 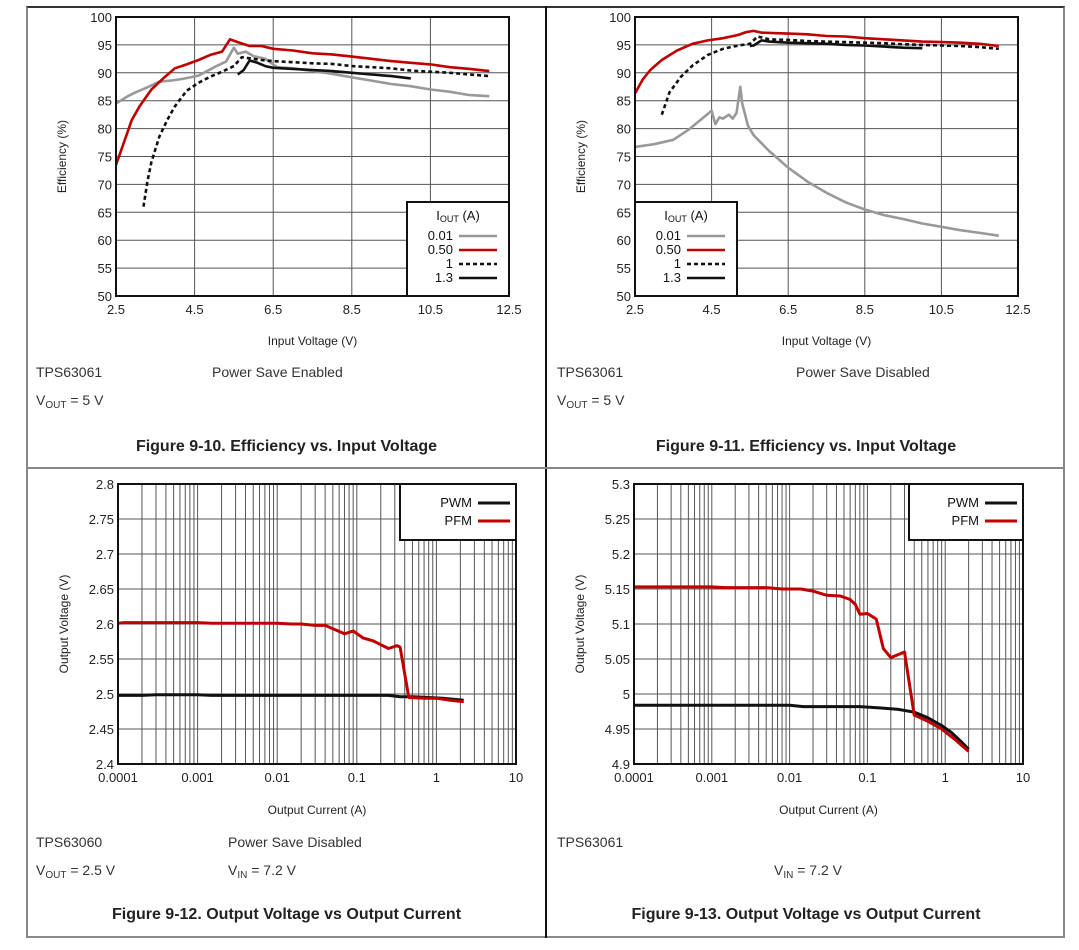 I want to click on x-tick-label: 6.5, so click(x=788, y=309).